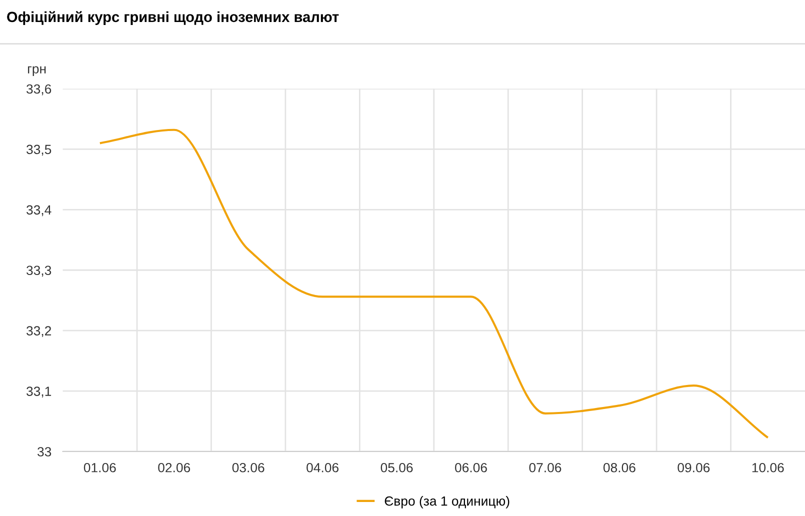  I want to click on y-tick-label: 33,3, so click(39, 271).